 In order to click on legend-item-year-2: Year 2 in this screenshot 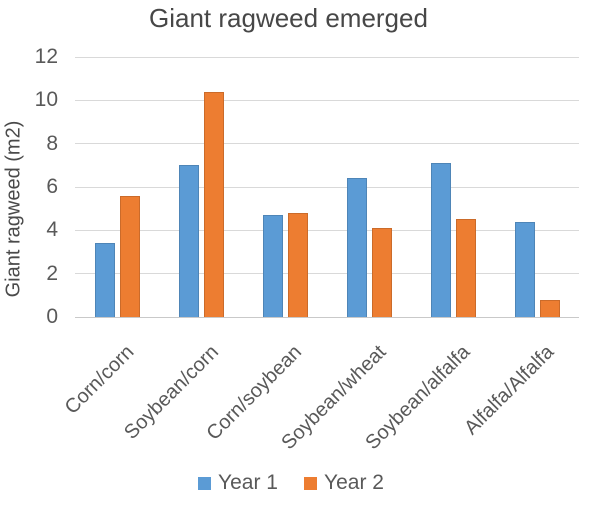, I will do `click(344, 483)`.